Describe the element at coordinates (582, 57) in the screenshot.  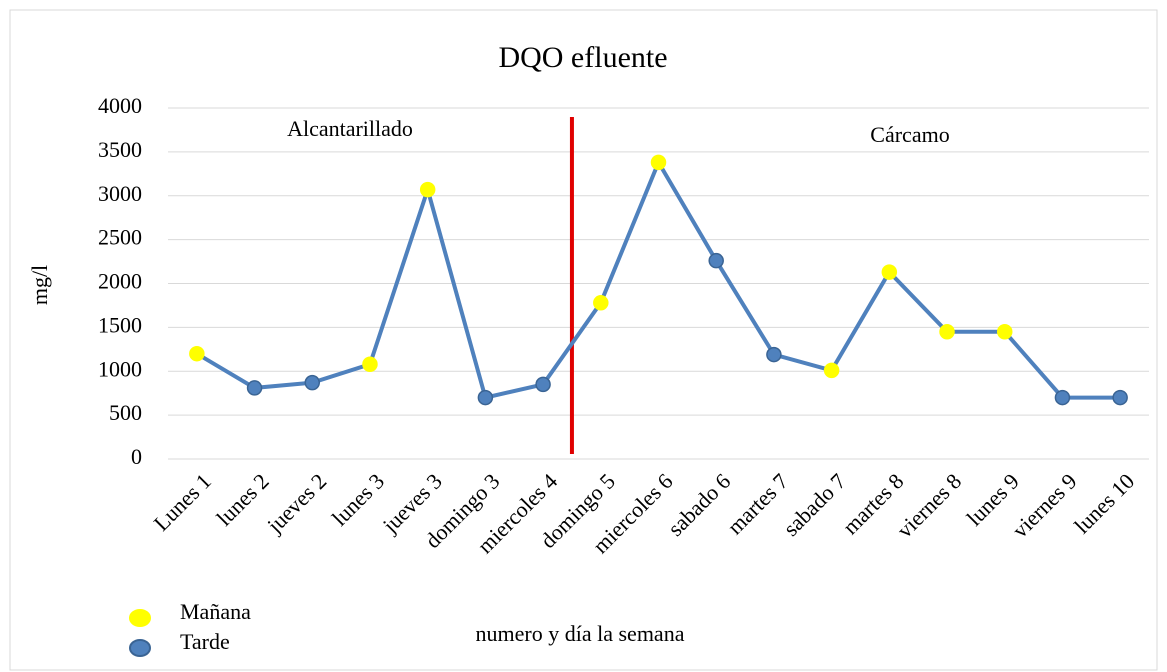
I see `chart-title: DQO efluente` at that location.